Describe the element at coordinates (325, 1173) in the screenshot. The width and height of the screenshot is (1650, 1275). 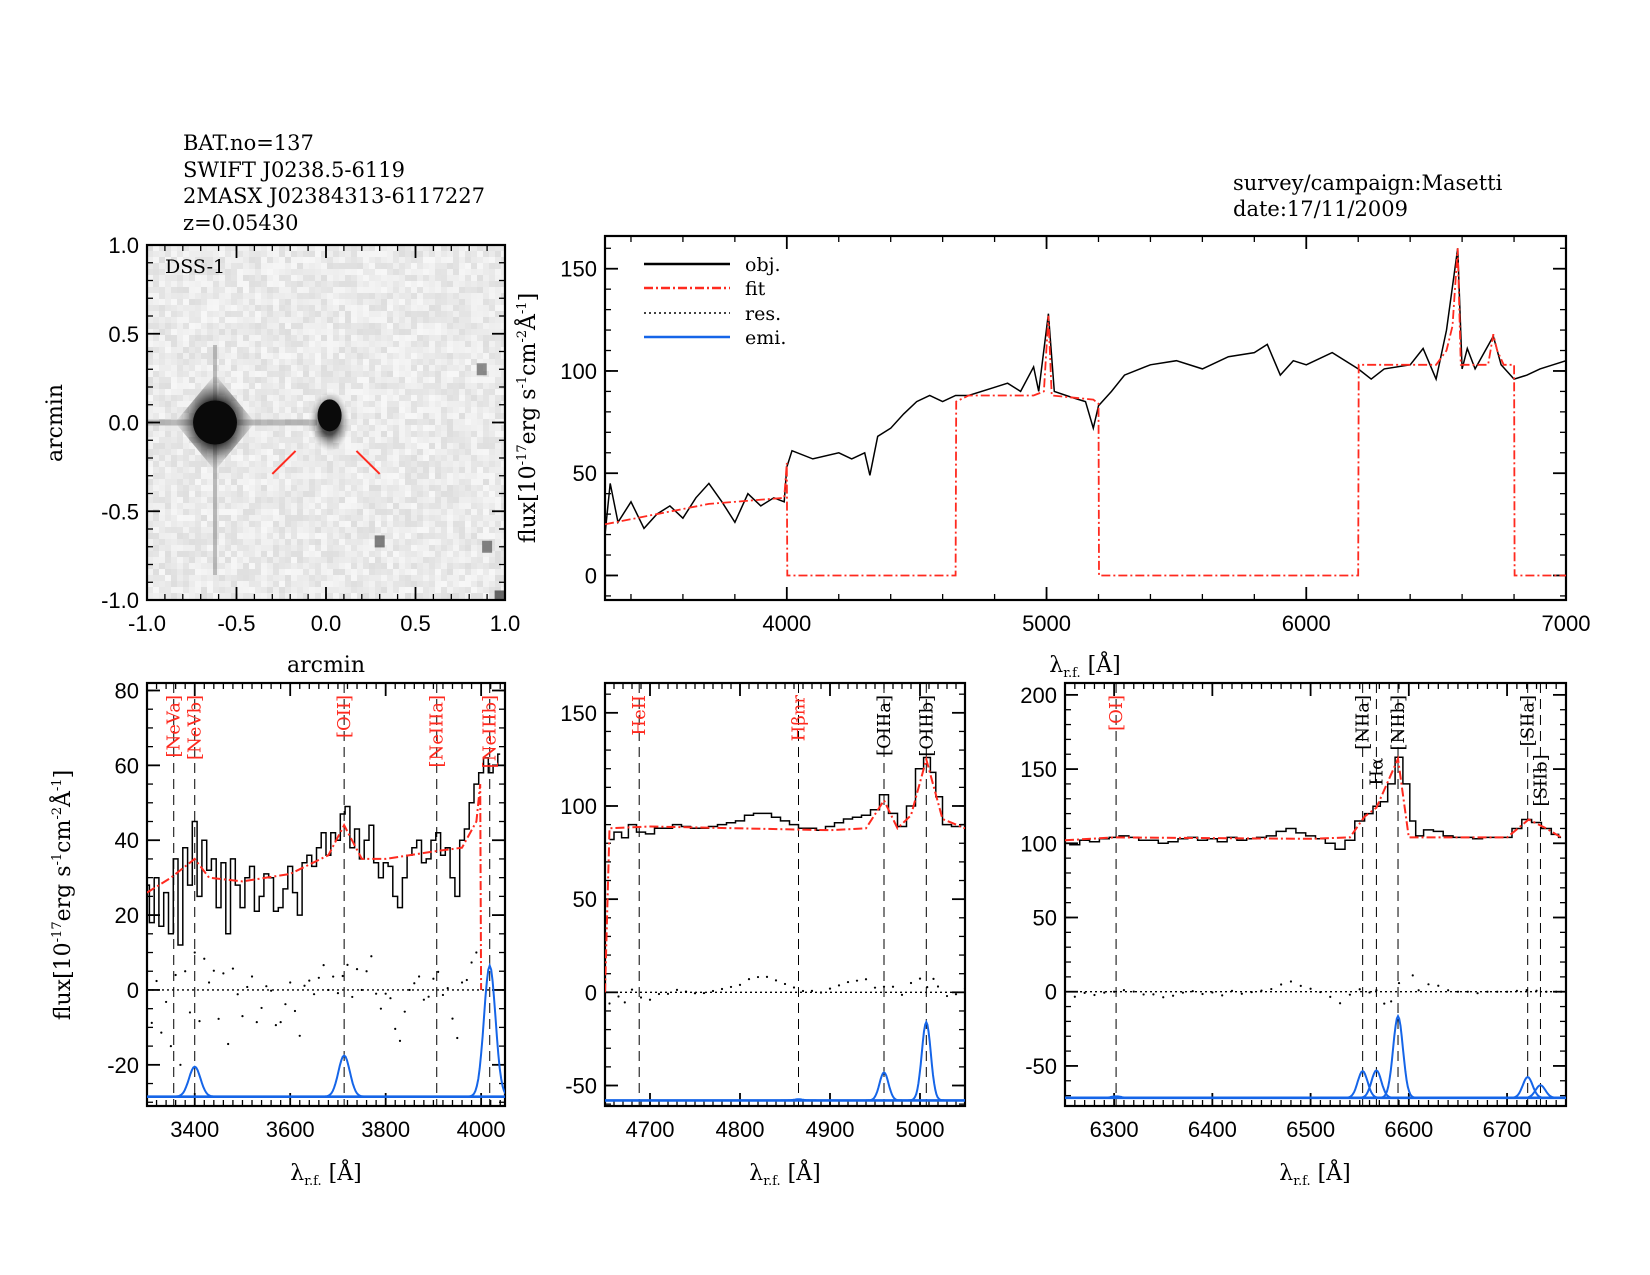
I see `bottom-xlabel-1: λr.f. [Å]` at that location.